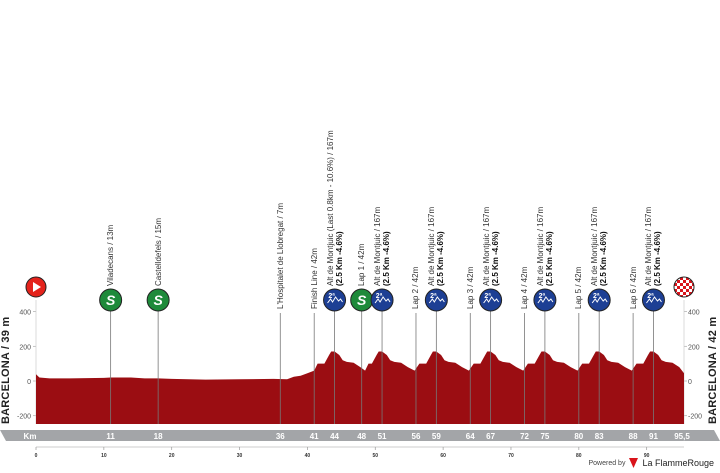 Image resolution: width=720 pixels, height=473 pixels. I want to click on marker-km-label: 51, so click(382, 436).